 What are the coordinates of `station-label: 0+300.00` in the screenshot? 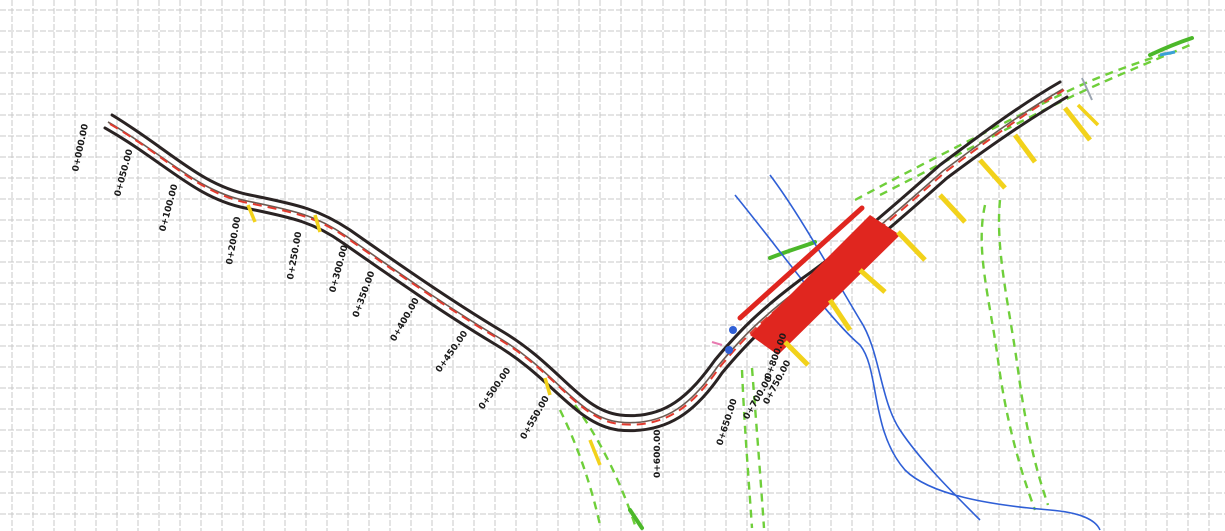 It's located at (339, 268).